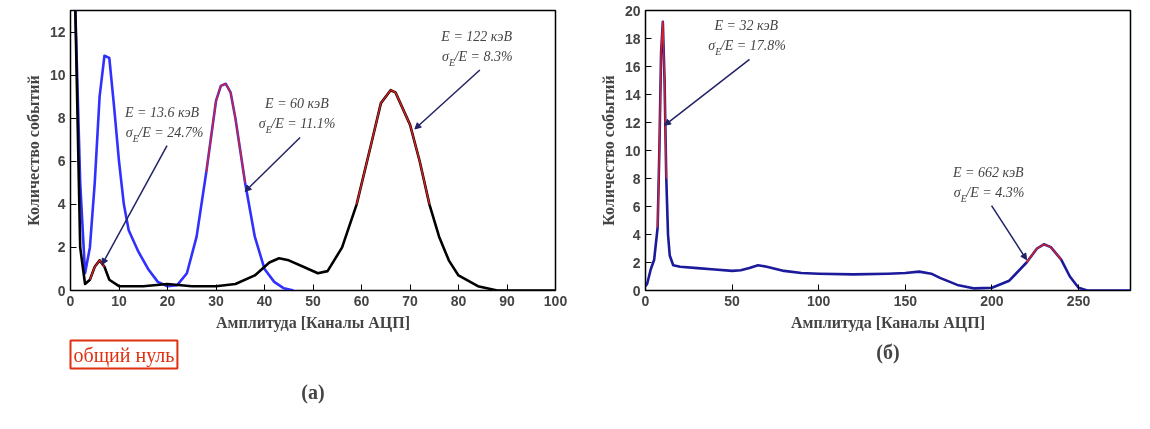 This screenshot has height=429, width=1150. I want to click on y-tick-label: 20, so click(632, 10).